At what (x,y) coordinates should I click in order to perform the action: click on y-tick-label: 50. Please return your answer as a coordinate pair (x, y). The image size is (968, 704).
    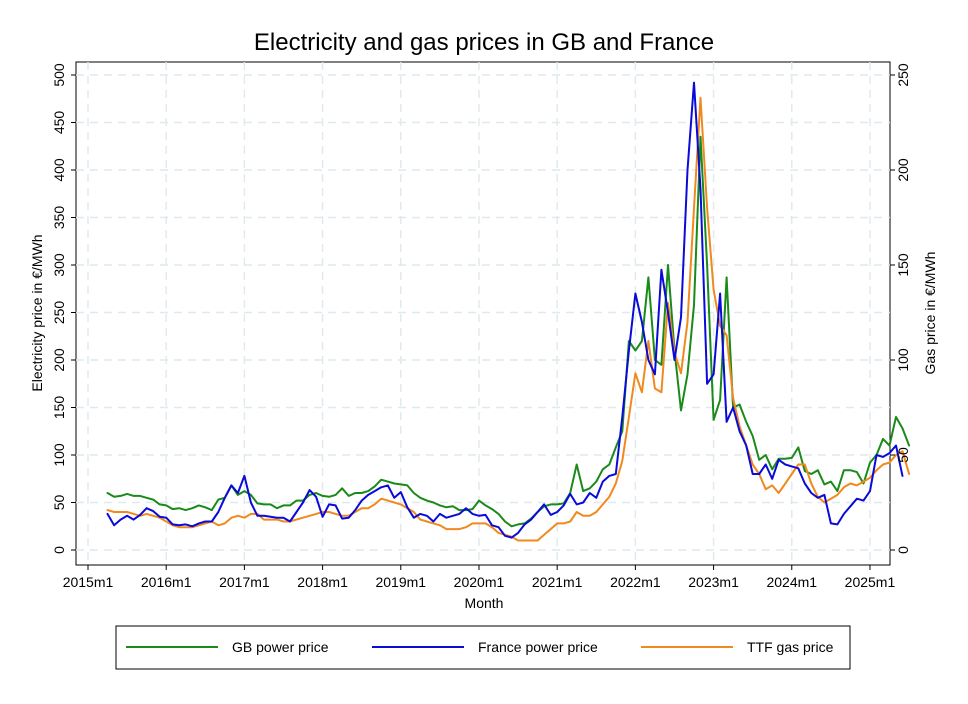
    Looking at the image, I should click on (59, 503).